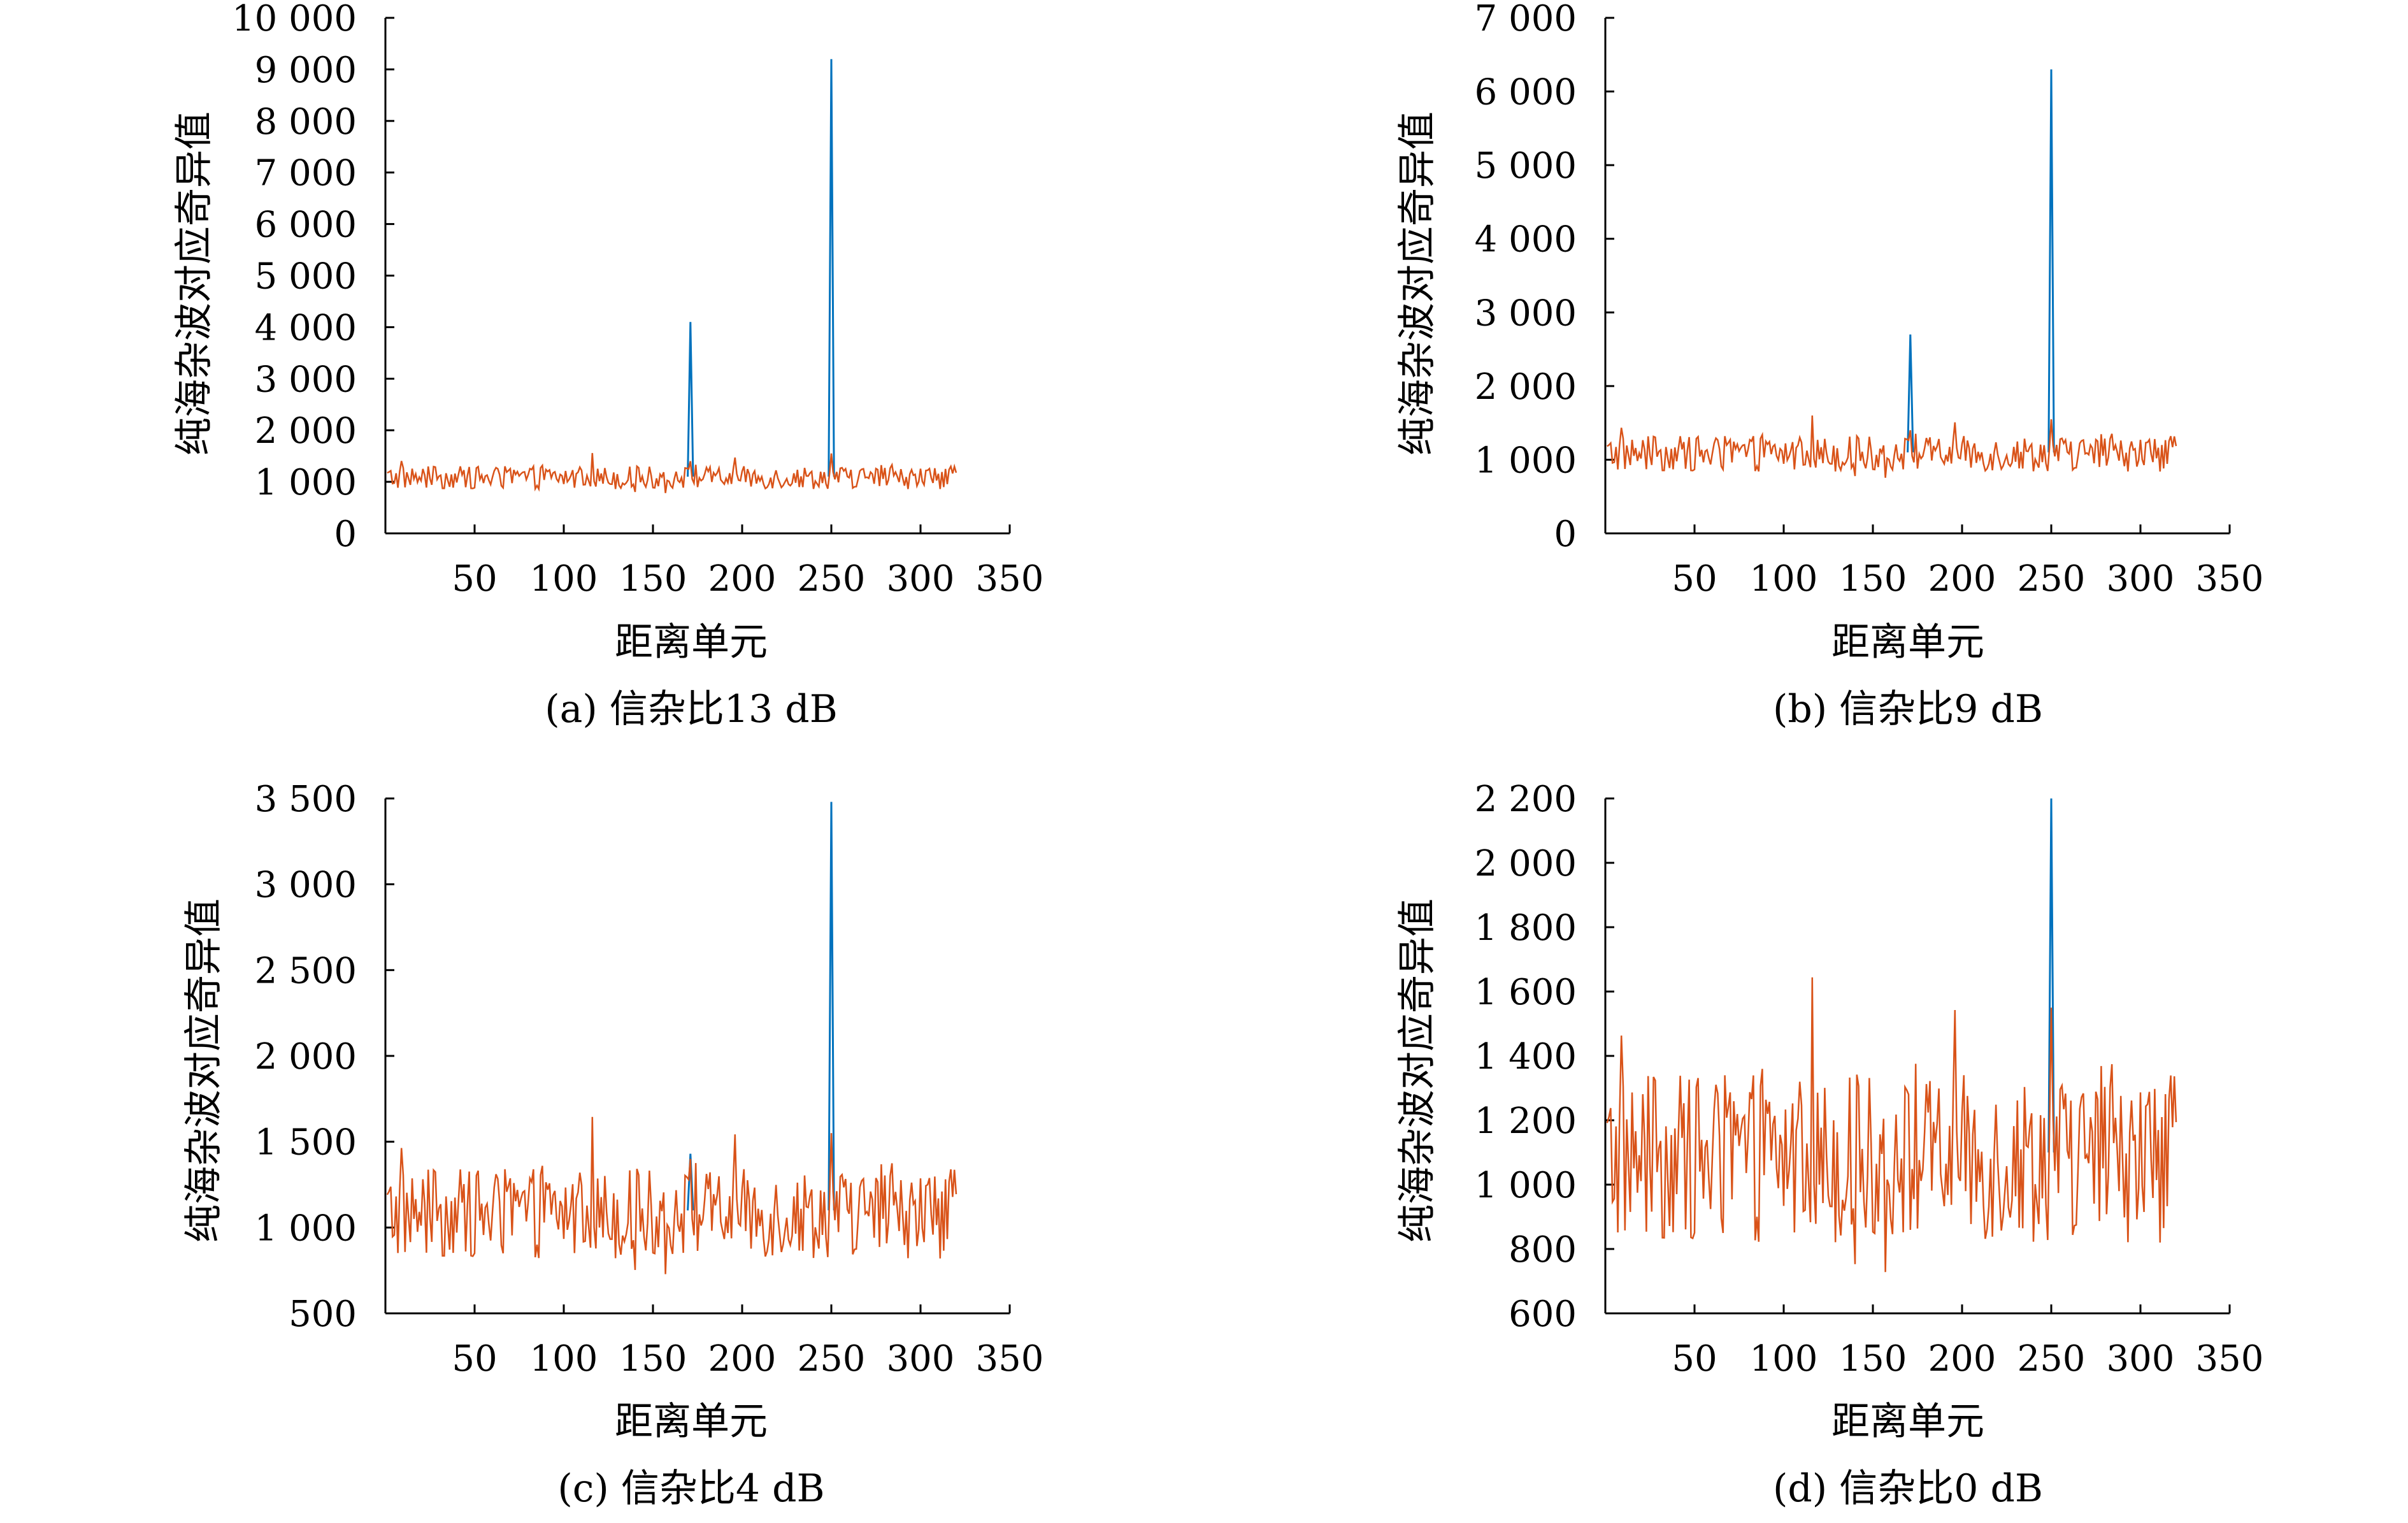  What do you see at coordinates (921, 1359) in the screenshot?
I see `x-tick-label-c: 300` at bounding box center [921, 1359].